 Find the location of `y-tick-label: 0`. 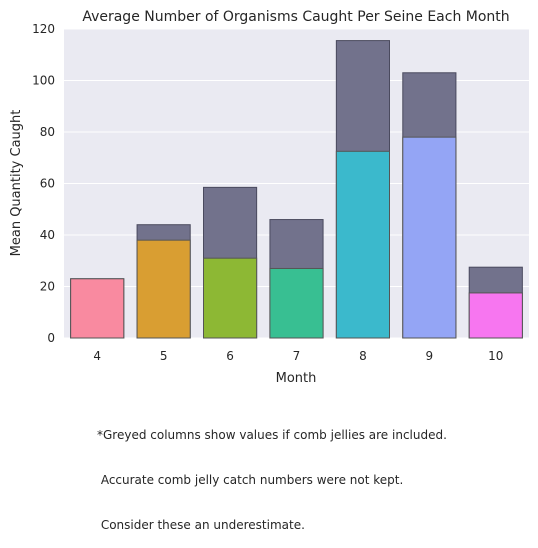

y-tick-label: 0 is located at coordinates (51, 338).